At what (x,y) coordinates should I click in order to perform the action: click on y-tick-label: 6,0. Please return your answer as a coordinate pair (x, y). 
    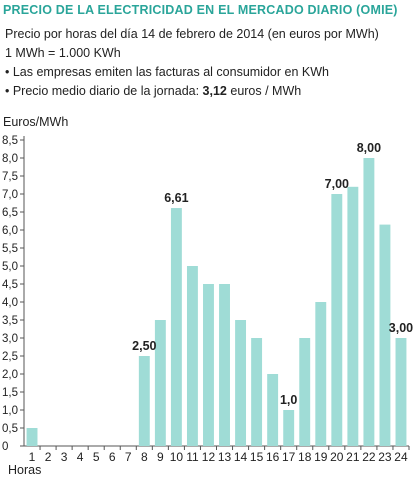
    Looking at the image, I should click on (10, 231).